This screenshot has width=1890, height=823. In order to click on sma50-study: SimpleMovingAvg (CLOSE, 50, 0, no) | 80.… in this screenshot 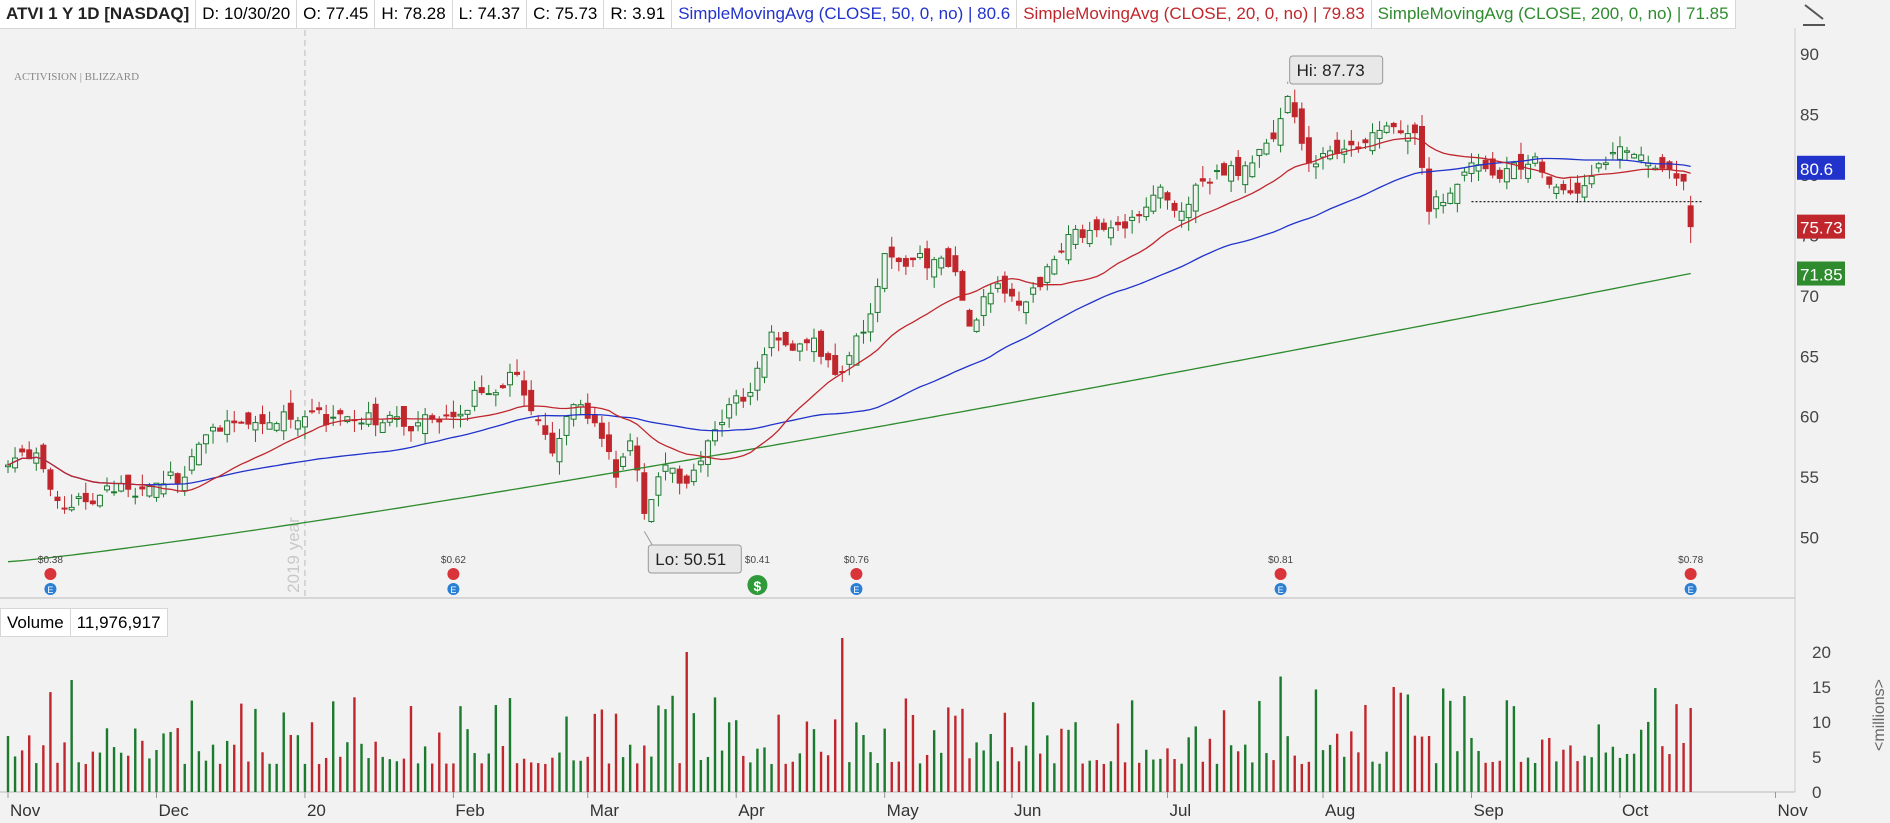, I will do `click(845, 14)`.